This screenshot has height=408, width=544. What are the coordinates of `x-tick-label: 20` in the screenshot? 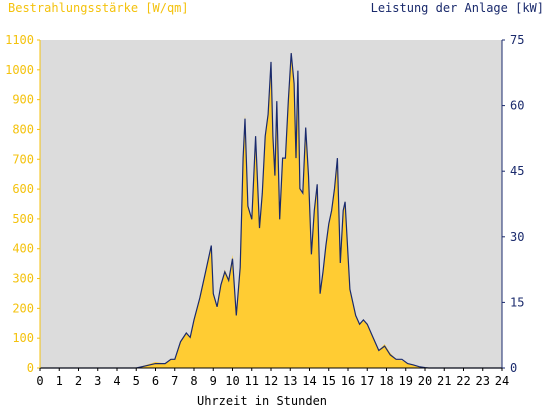 It's located at (425, 381).